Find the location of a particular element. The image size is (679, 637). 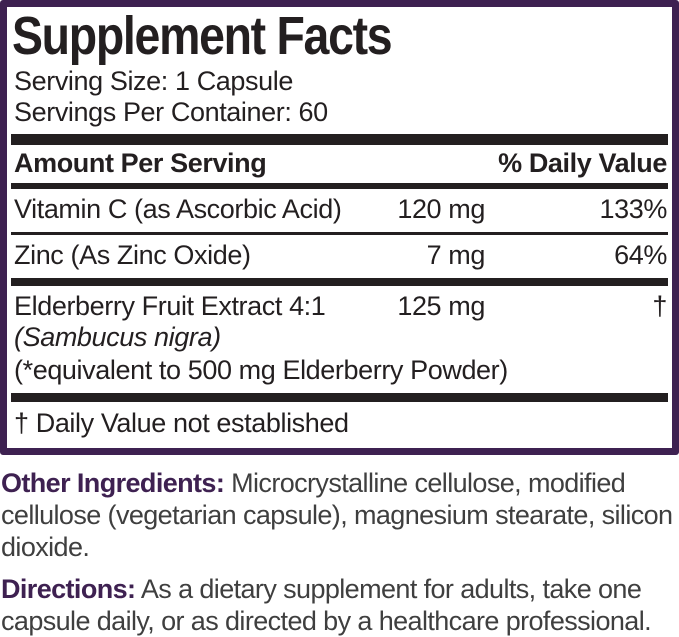

divider-thick-top is located at coordinates (339, 139).